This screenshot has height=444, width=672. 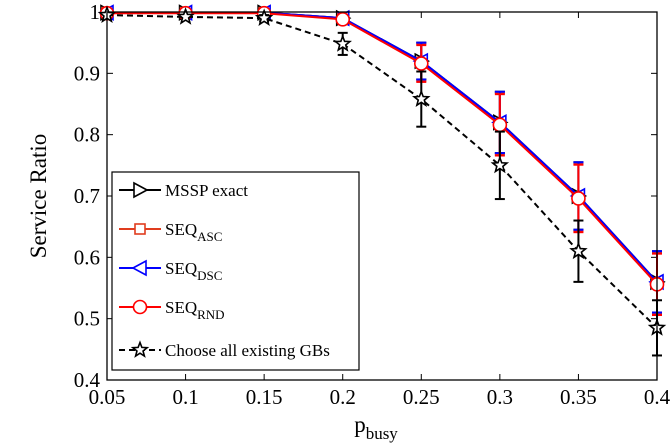 I want to click on legend-label-mssp-exact: MSSP exact, so click(x=206, y=190).